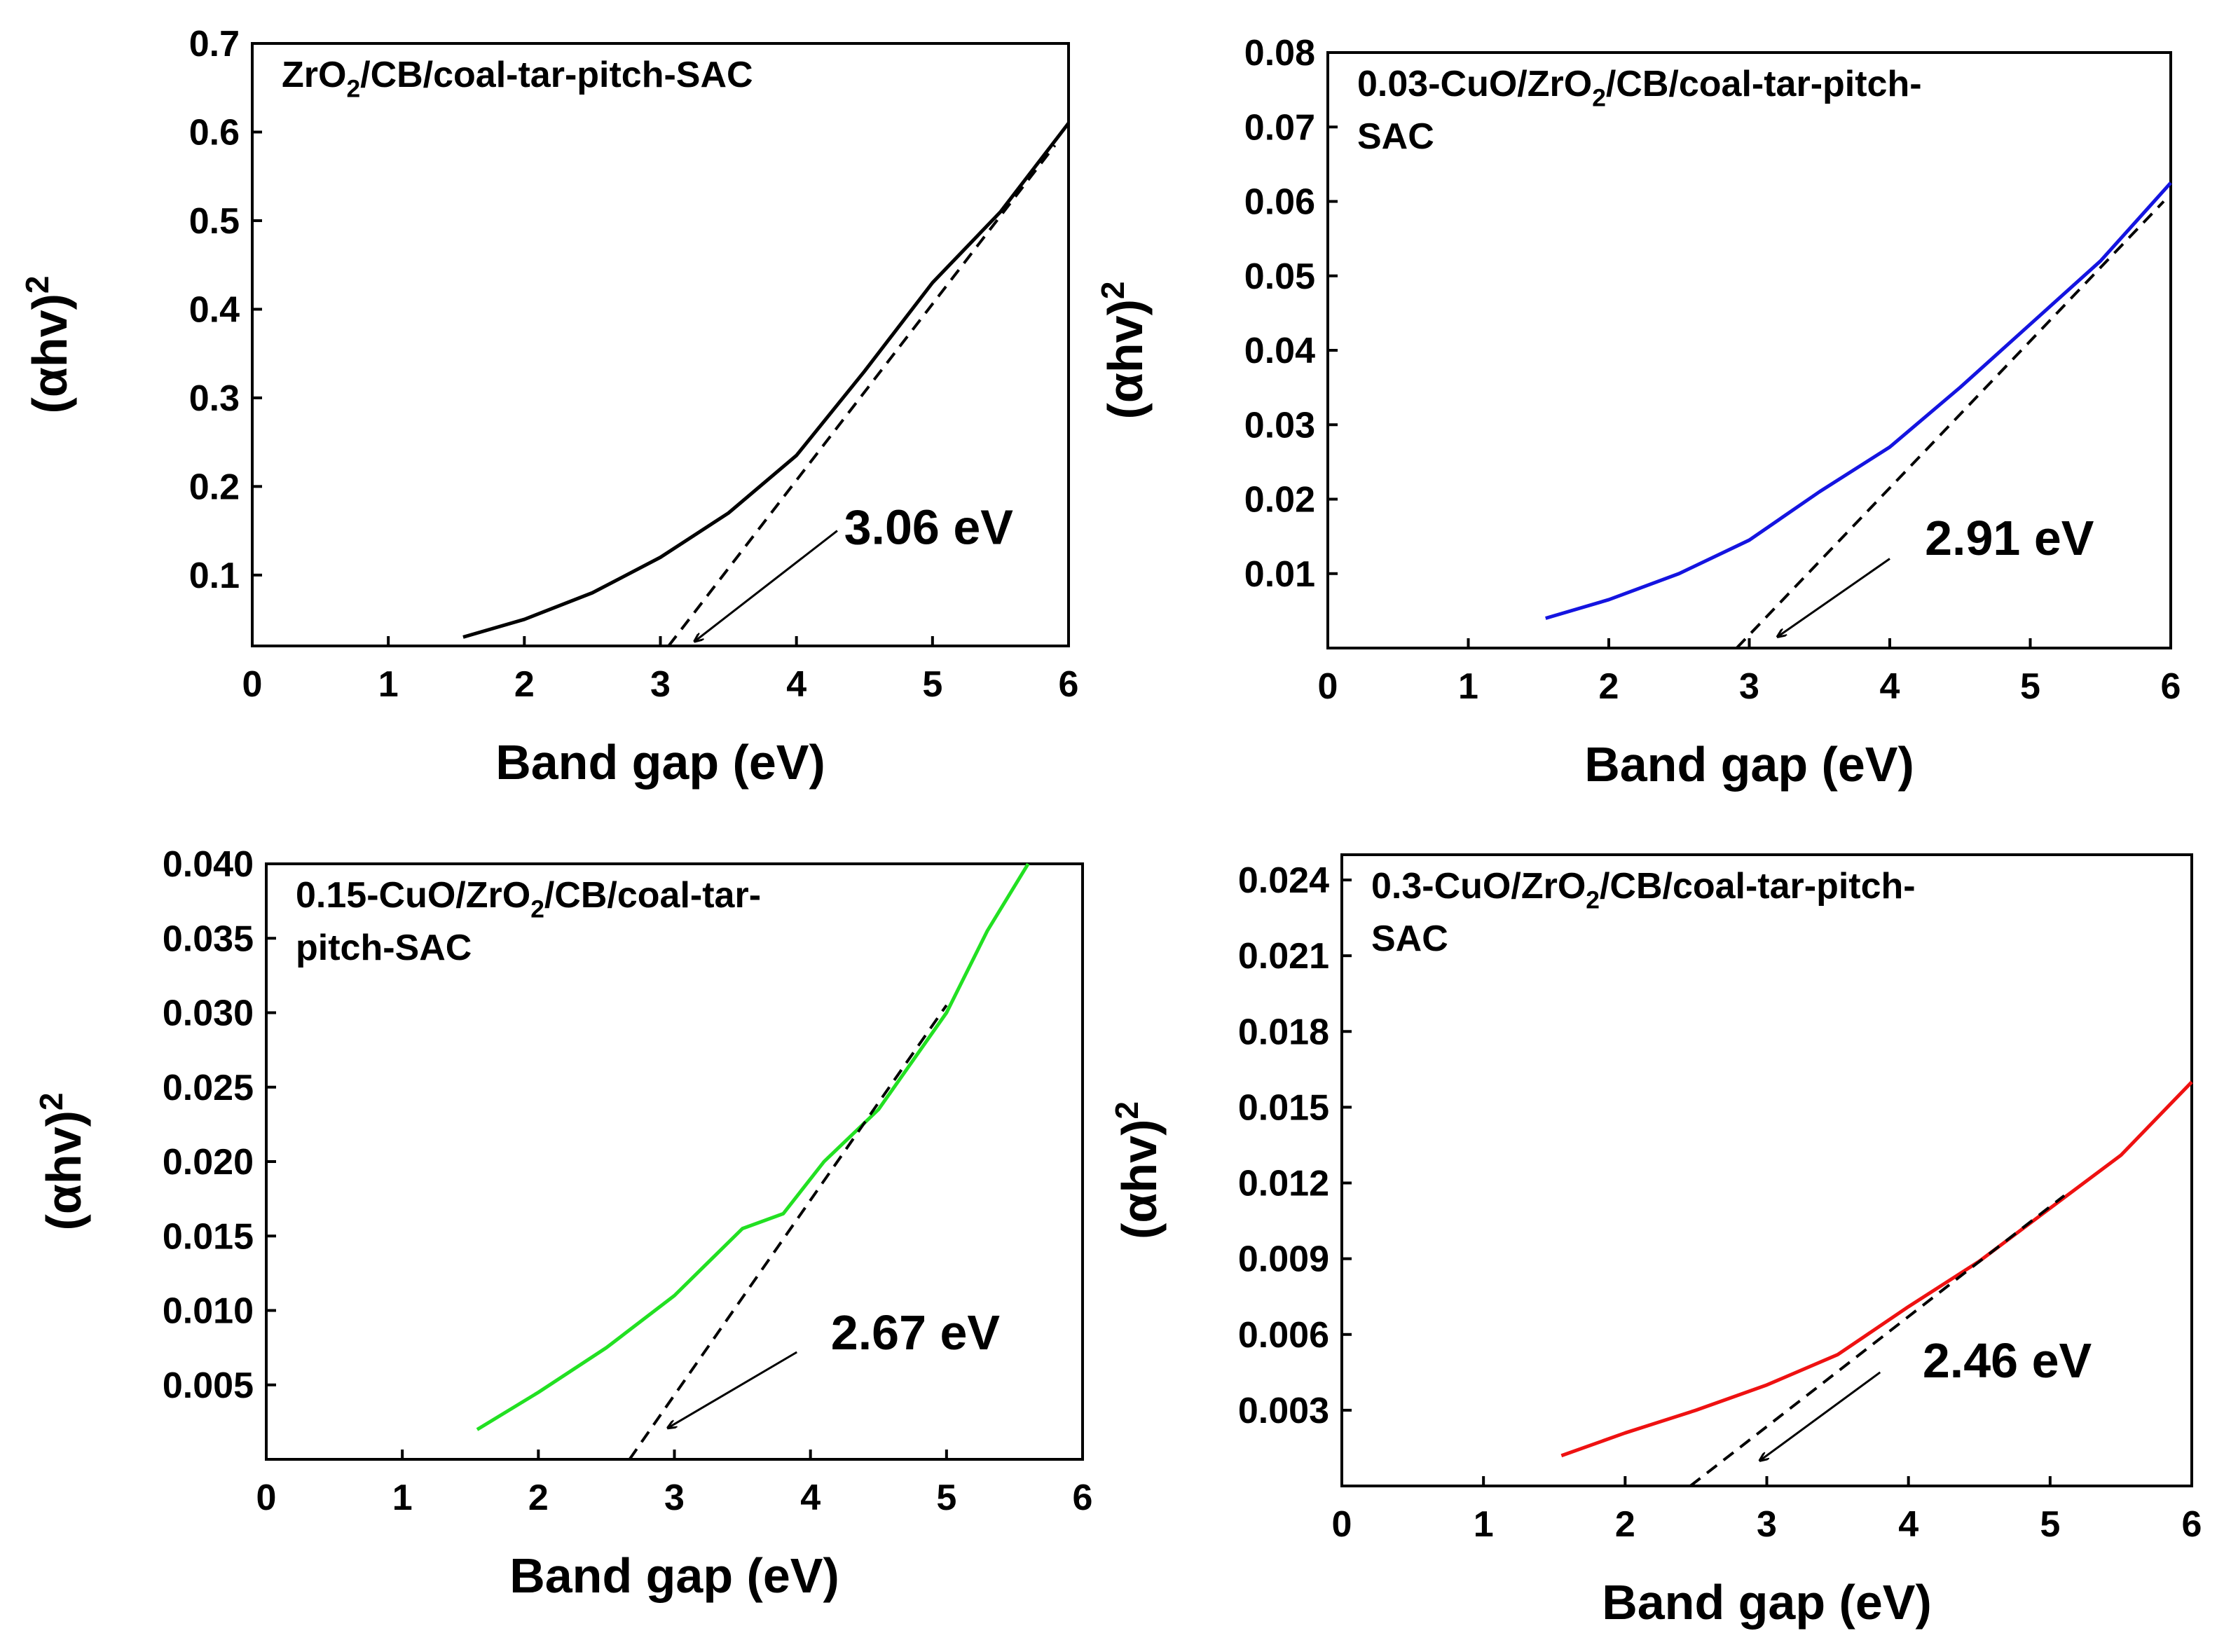 The image size is (2224, 1652). I want to click on y-tick-label: 0.021, so click(1283, 956).